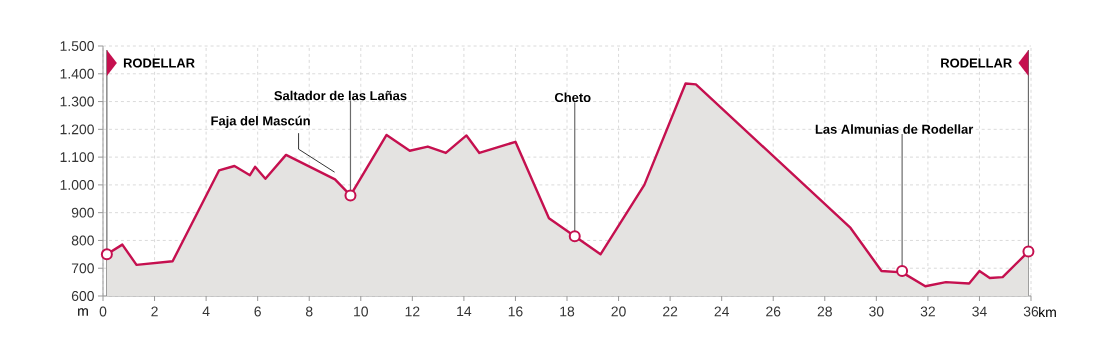 Image resolution: width=1100 pixels, height=356 pixels. Describe the element at coordinates (773, 311) in the screenshot. I see `x-tick-label: 26` at that location.